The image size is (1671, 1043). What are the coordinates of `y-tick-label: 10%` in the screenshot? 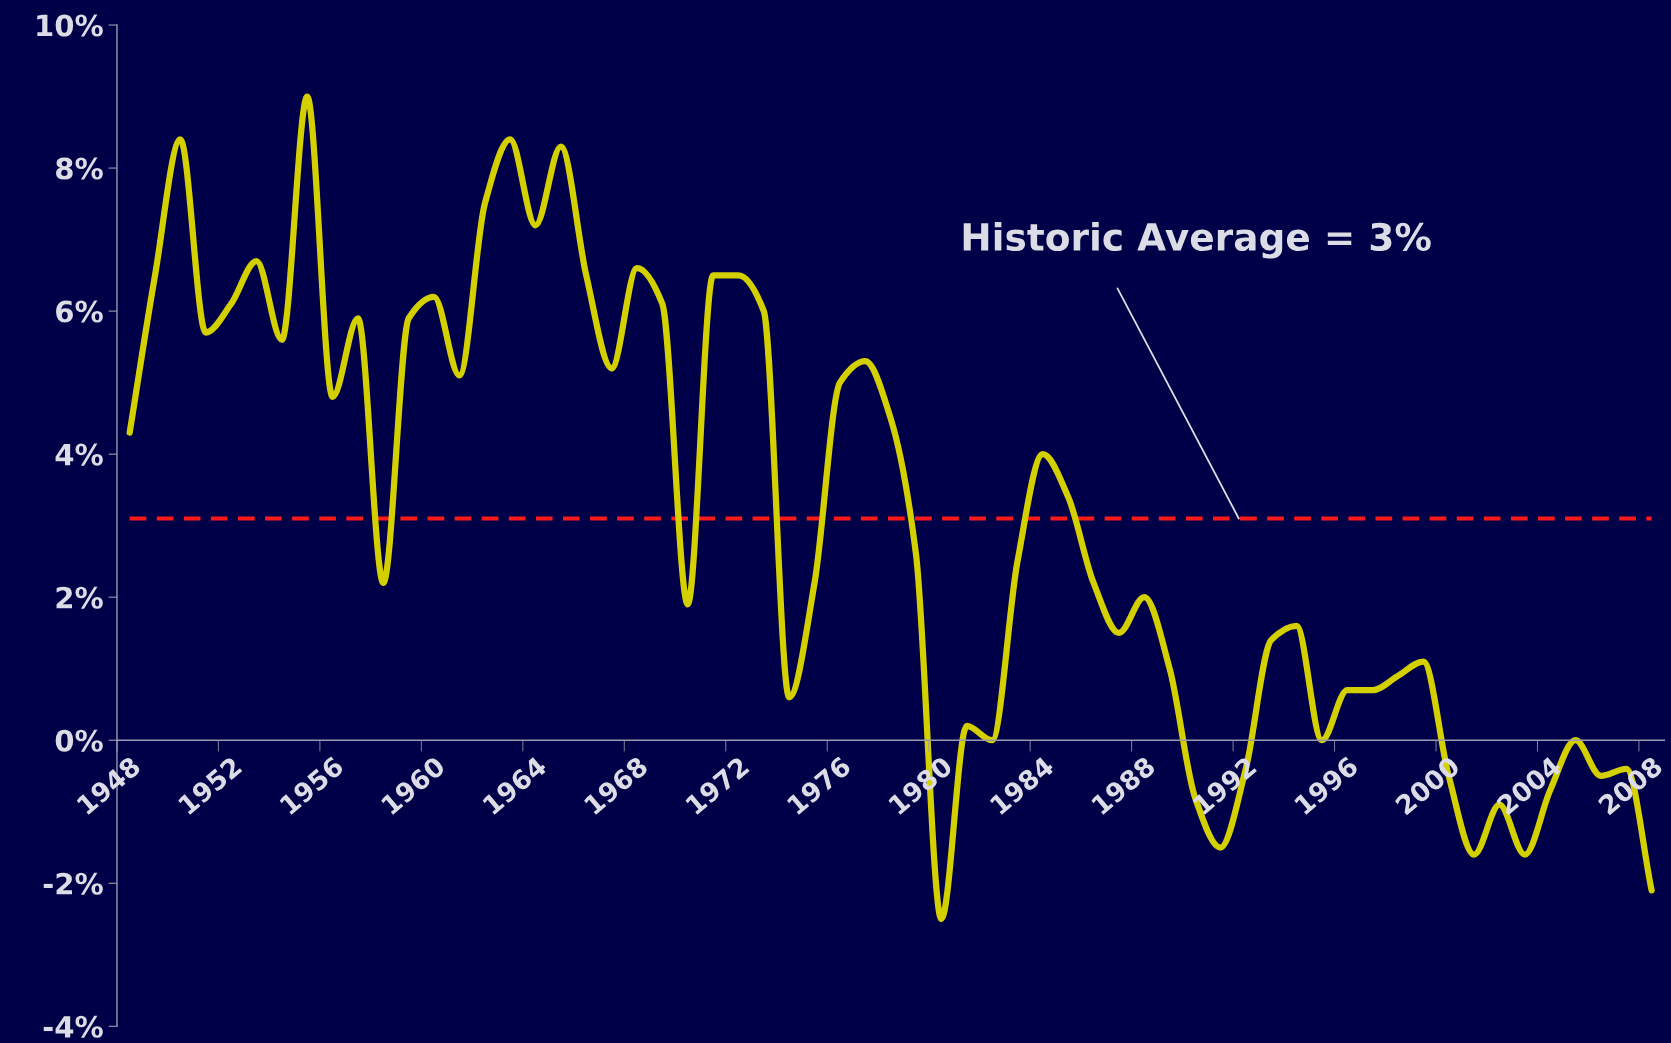 It's located at (70, 25).